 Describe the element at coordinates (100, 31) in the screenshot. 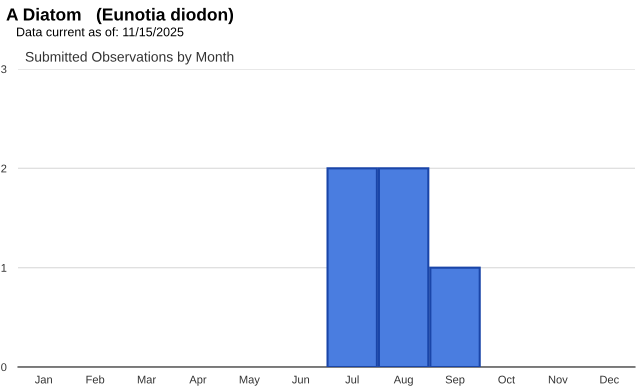

I see `chart-subtitle: Data current as of: 11/15/2025` at that location.